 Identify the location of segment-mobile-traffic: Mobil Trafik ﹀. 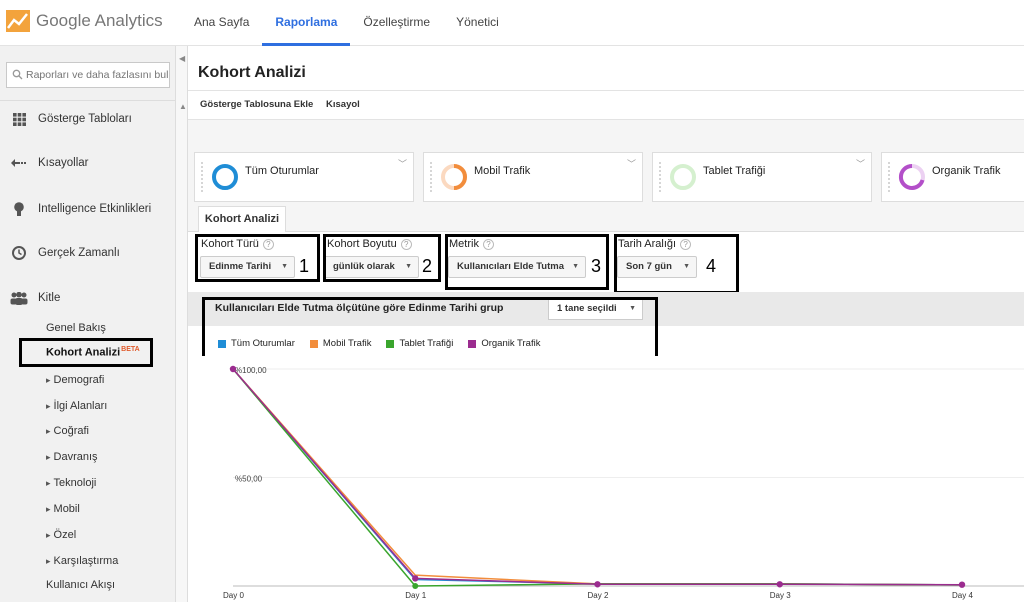
(533, 177).